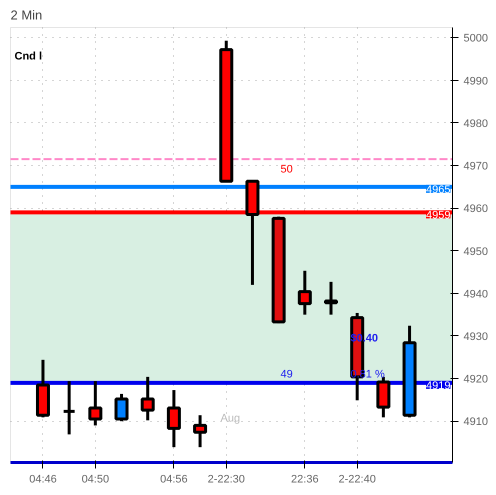 Image resolution: width=496 pixels, height=495 pixels. Describe the element at coordinates (476, 166) in the screenshot. I see `y-tick-label: 4970` at that location.